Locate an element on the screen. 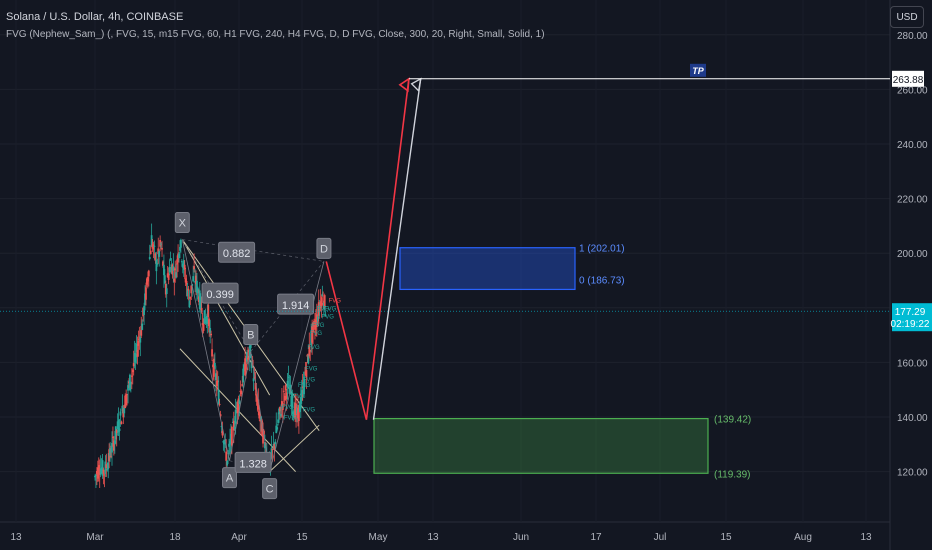 The height and width of the screenshot is (550, 932). support-zone-box is located at coordinates (541, 445).